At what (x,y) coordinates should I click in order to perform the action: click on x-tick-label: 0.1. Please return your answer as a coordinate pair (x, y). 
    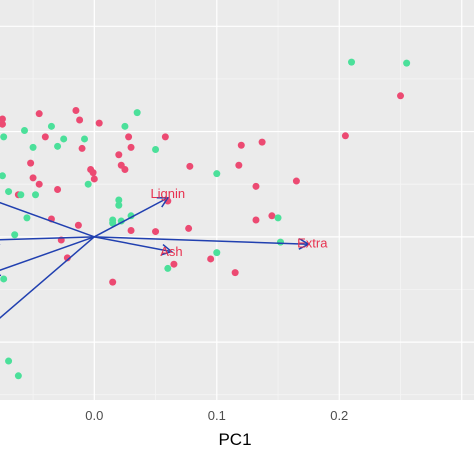
    Looking at the image, I should click on (217, 415).